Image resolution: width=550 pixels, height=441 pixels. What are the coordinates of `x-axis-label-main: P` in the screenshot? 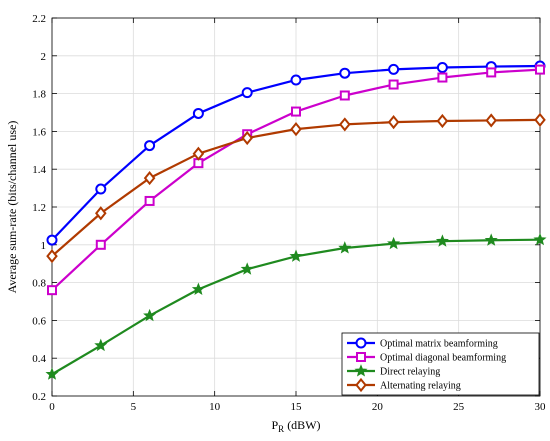 It's located at (274, 425).